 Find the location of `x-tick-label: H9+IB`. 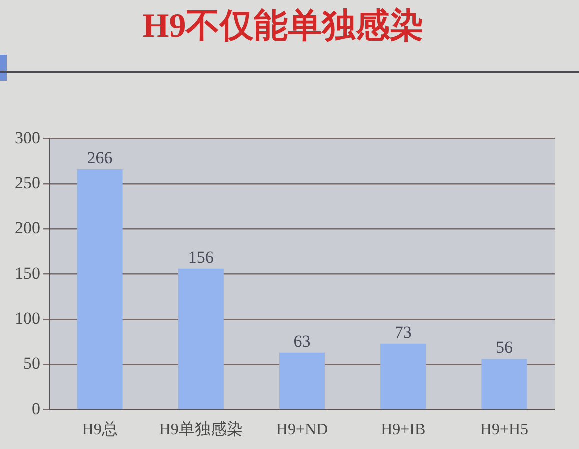

x-tick-label: H9+IB is located at coordinates (403, 430).